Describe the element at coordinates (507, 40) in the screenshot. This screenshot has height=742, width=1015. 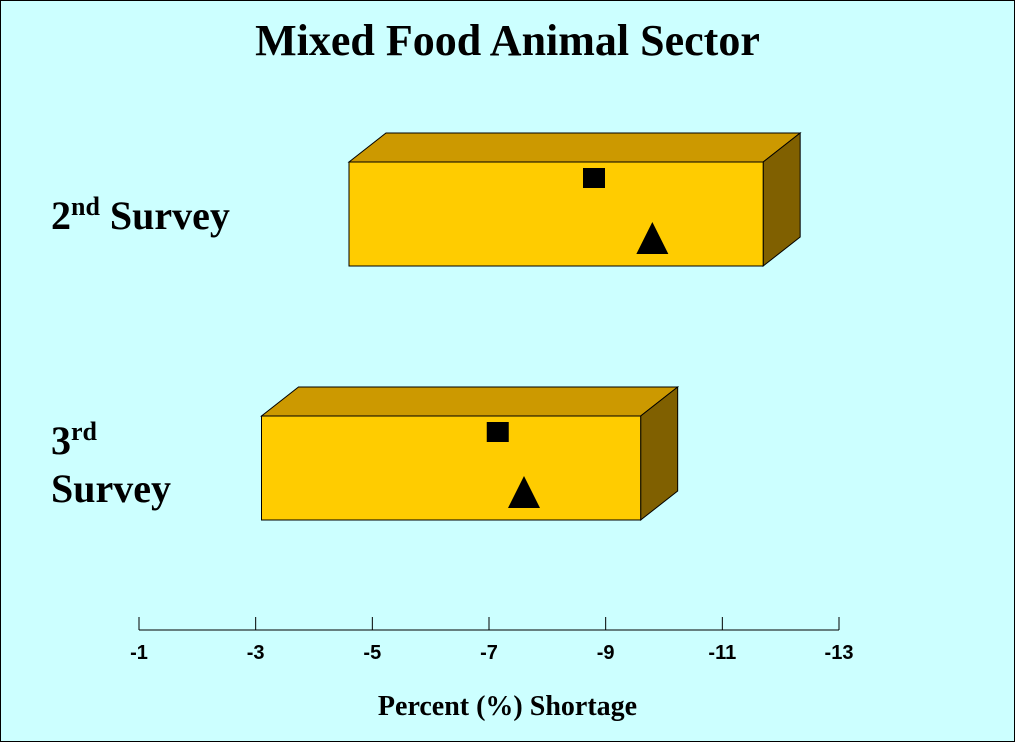
I see `chart-title: Mixed Food Animal Sector` at that location.